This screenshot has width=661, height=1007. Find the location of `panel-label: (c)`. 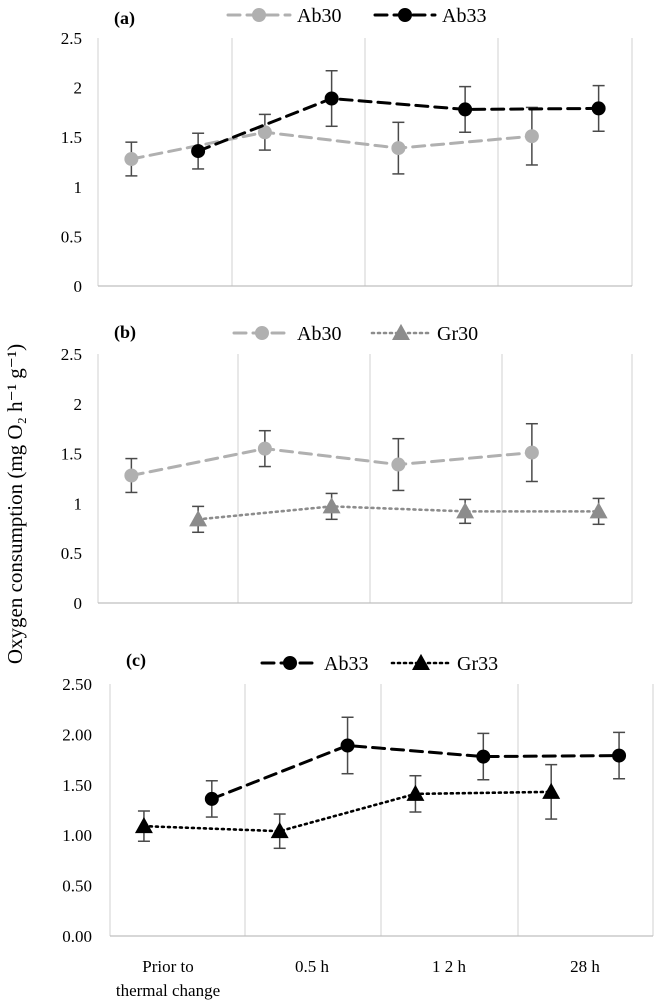

panel-label: (c) is located at coordinates (136, 660).